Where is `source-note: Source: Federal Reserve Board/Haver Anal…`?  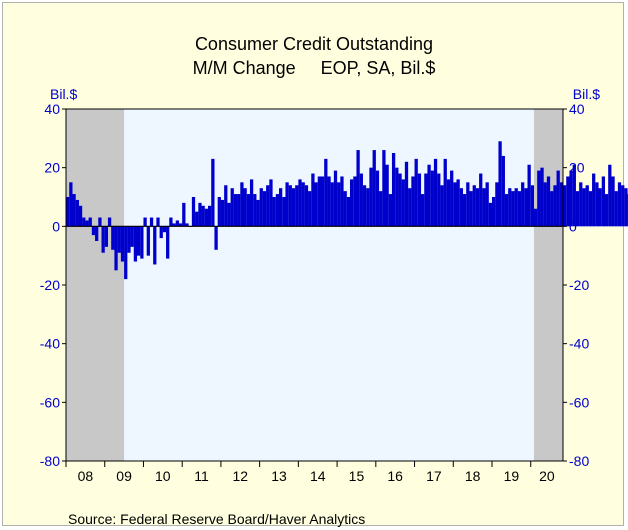
source-note: Source: Federal Reserve Board/Haver Anal… is located at coordinates (216, 519).